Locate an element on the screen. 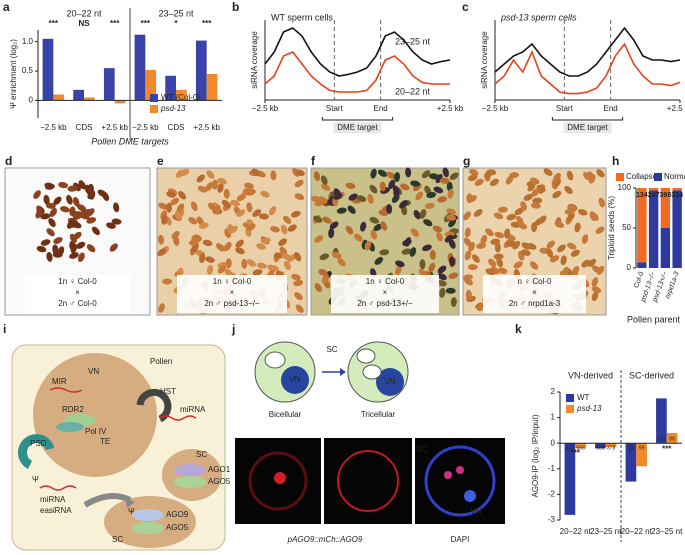 The width and height of the screenshot is (685, 555). hst-protein is located at coordinates (154, 405).